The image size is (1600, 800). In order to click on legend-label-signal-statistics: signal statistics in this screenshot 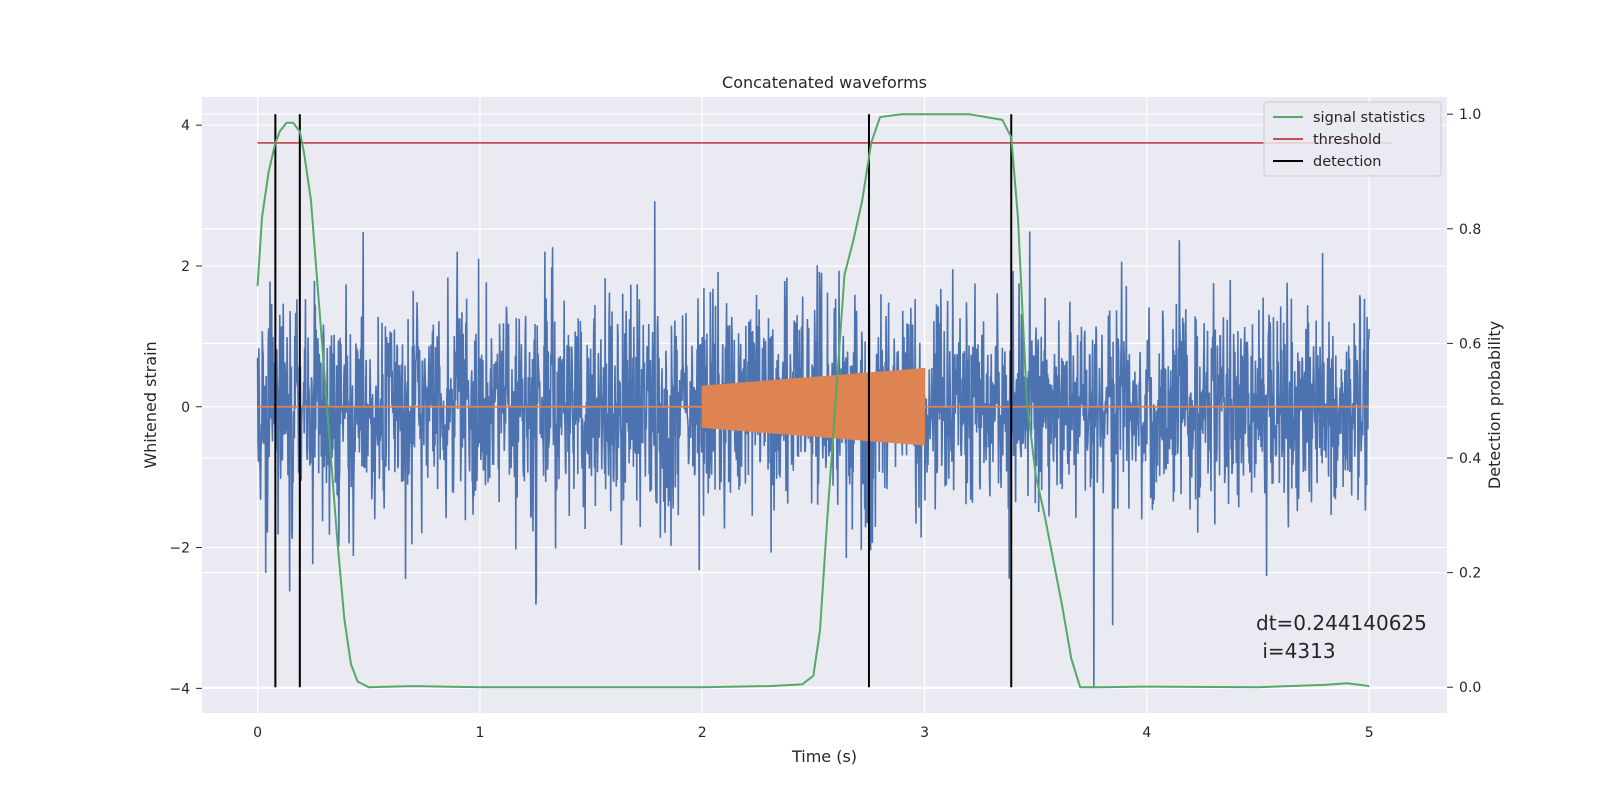, I will do `click(1369, 118)`.